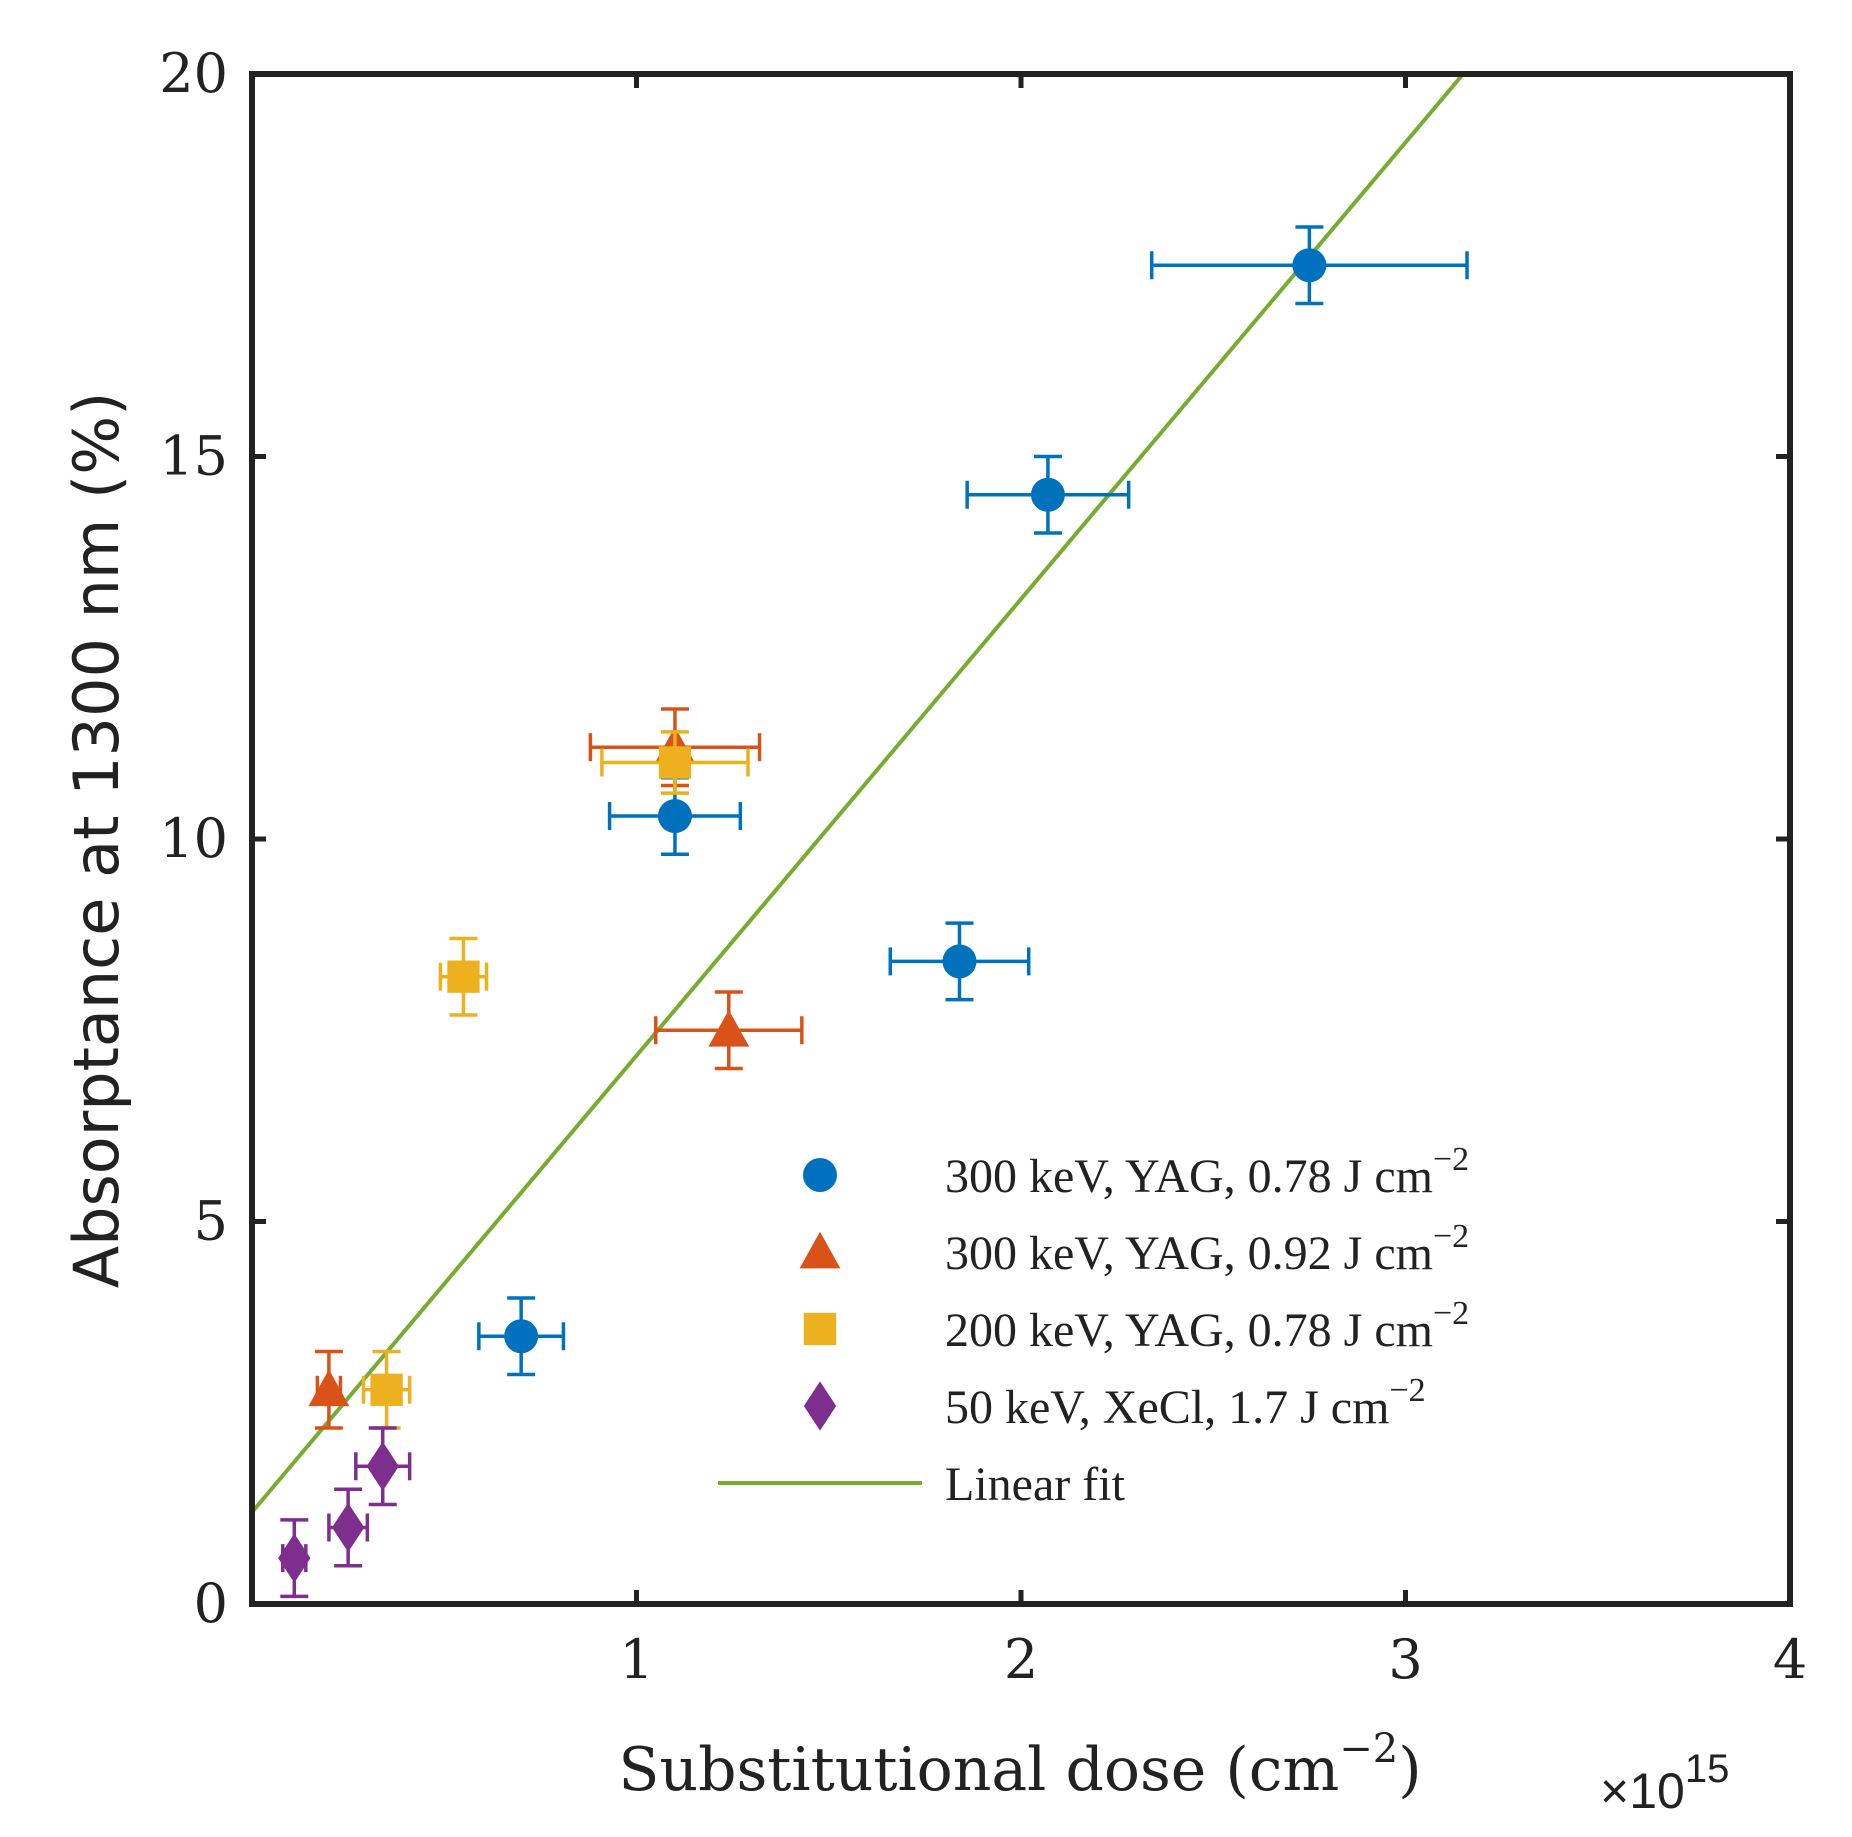 The image size is (1852, 1837). Describe the element at coordinates (636, 1659) in the screenshot. I see `x-tick-label: 1` at that location.